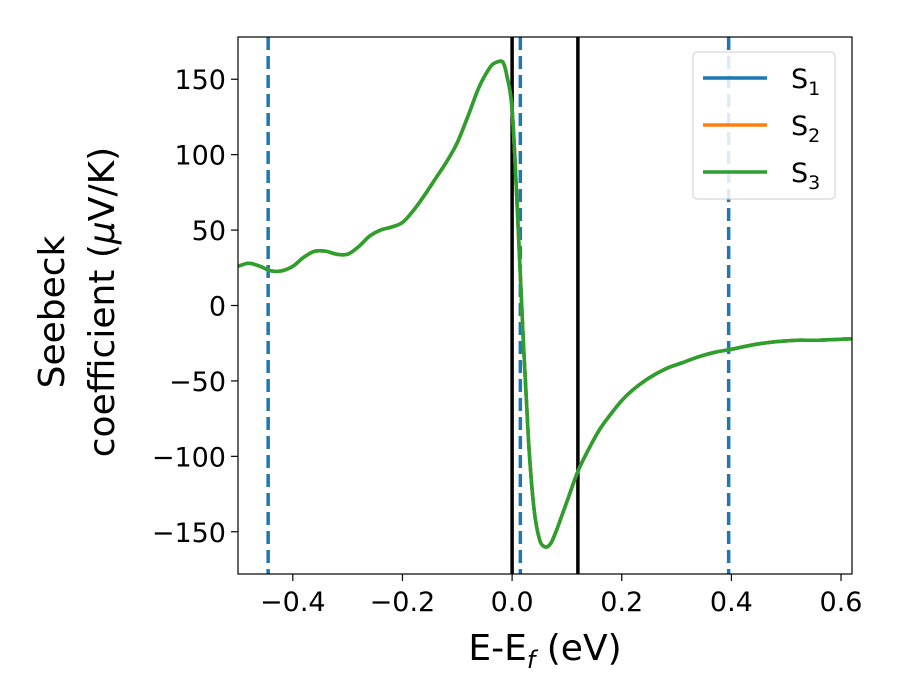 The image size is (900, 700). I want to click on y-axis-label-line1: Seebeck, so click(52, 311).